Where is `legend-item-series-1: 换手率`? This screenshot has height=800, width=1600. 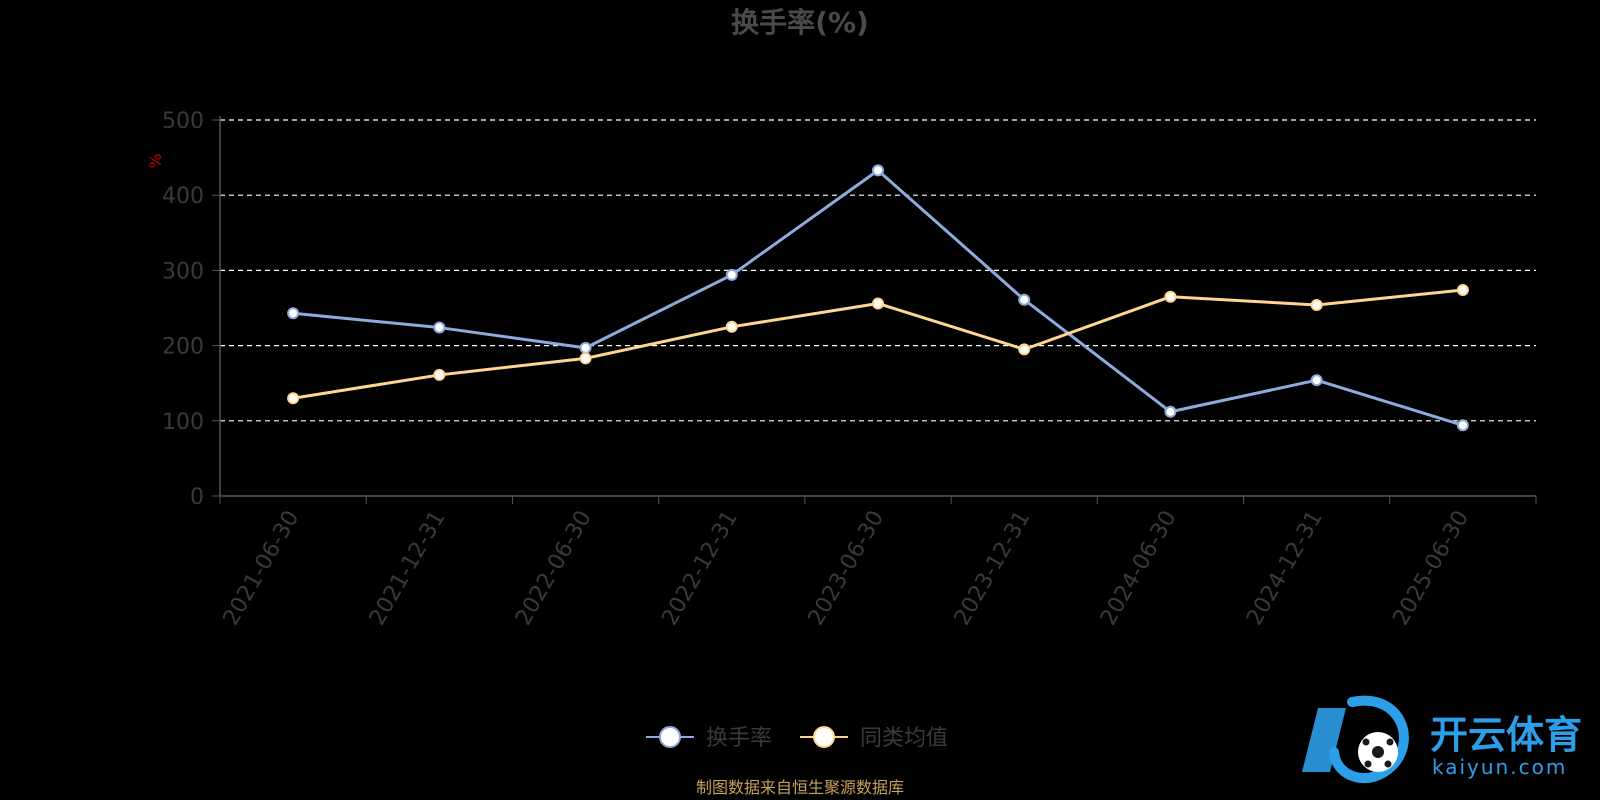 legend-item-series-1: 换手率 is located at coordinates (709, 738).